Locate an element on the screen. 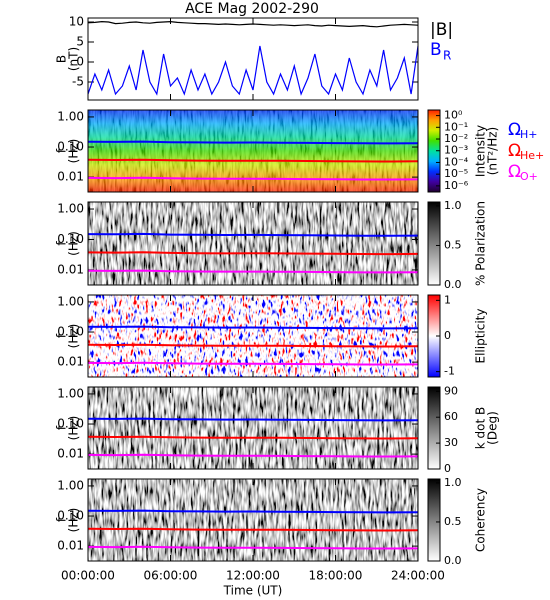 The width and height of the screenshot is (550, 600). chart-title: ACE Mag 2002-290 is located at coordinates (252, 9).